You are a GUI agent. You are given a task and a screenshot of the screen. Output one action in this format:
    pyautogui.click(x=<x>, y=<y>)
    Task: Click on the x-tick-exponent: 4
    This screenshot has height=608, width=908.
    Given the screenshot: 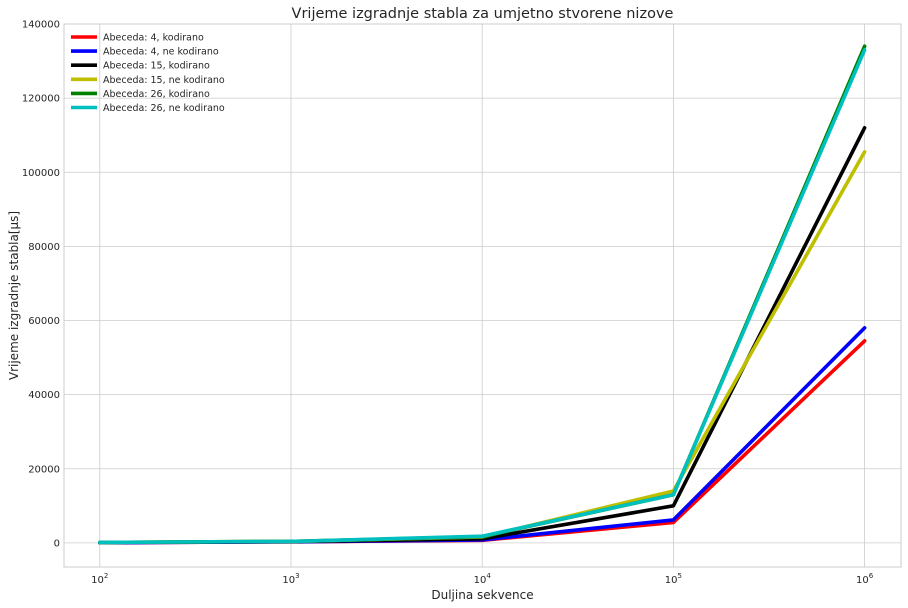 What is the action you would take?
    pyautogui.click(x=488, y=576)
    